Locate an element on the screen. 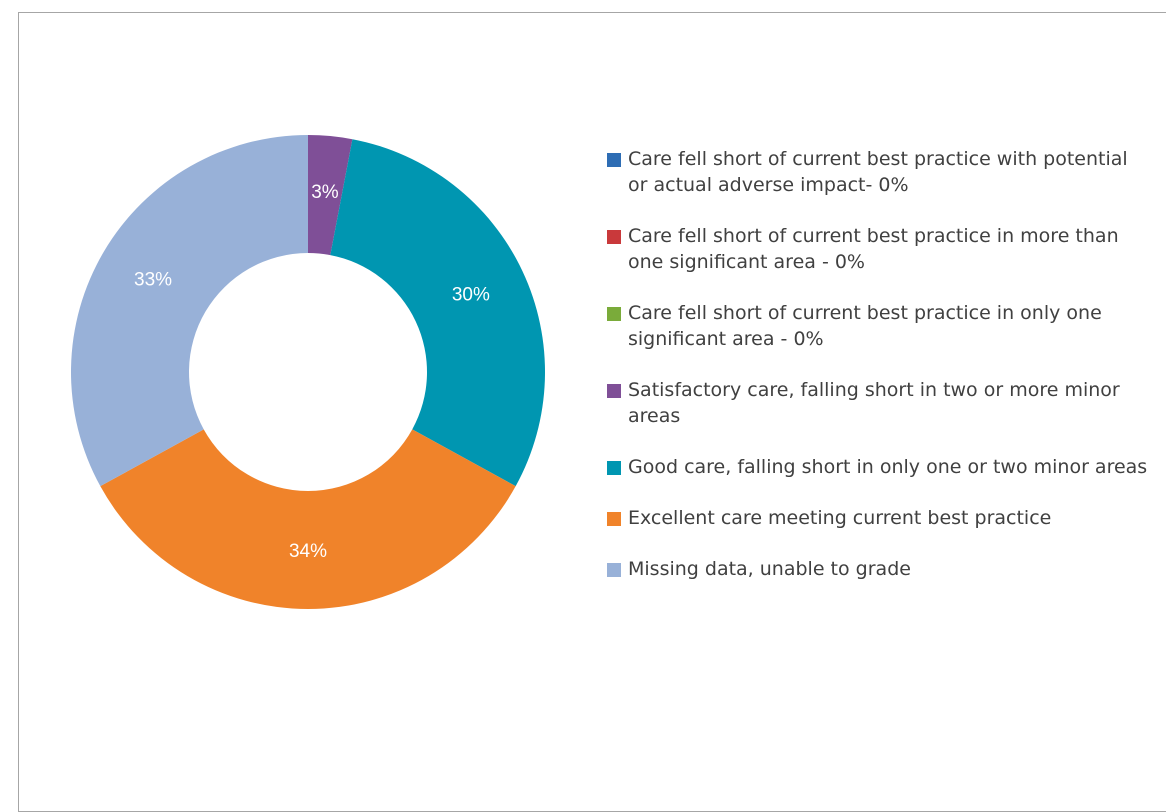  data-label: 3% is located at coordinates (325, 192).